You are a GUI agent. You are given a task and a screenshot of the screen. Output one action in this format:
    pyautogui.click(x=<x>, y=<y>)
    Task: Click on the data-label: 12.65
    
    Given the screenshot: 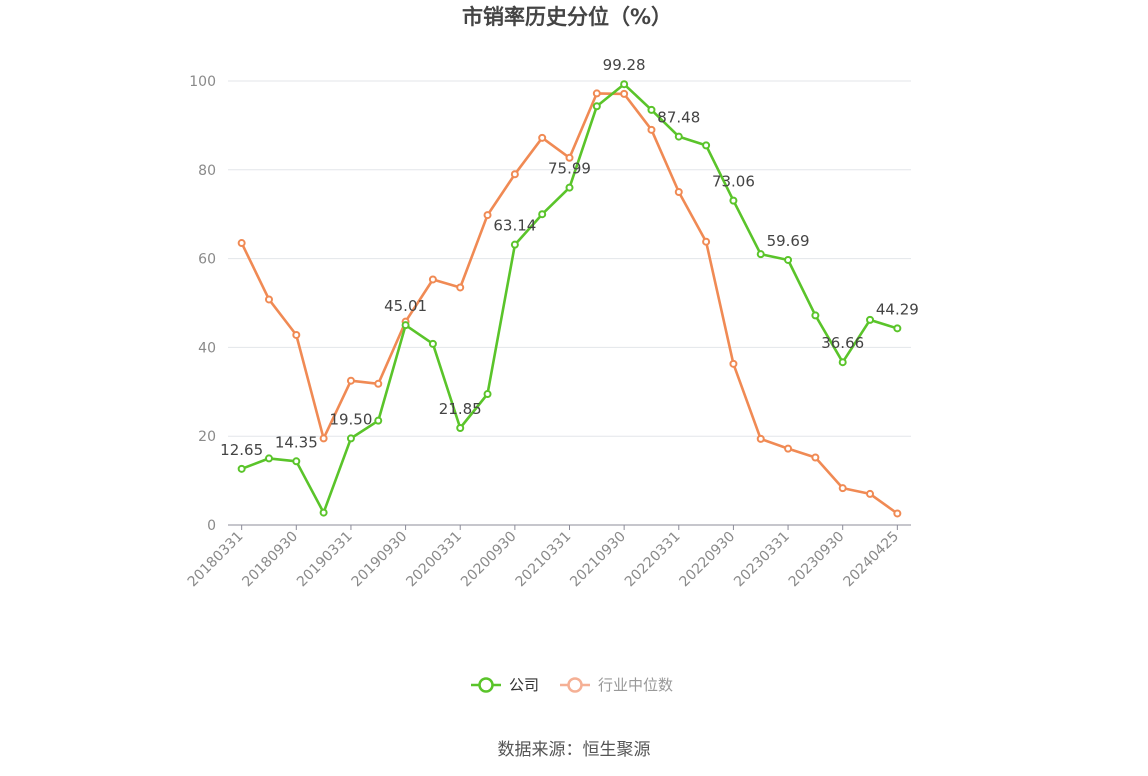 What is the action you would take?
    pyautogui.click(x=241, y=450)
    